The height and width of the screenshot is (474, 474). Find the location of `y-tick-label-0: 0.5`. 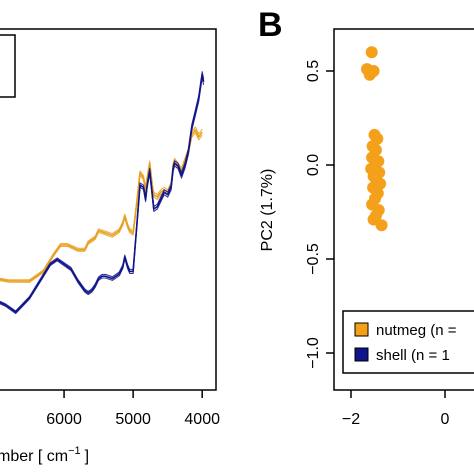

y-tick-label-0: 0.5 is located at coordinates (313, 71).